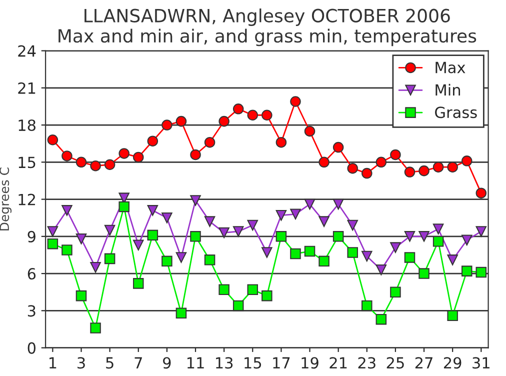  What do you see at coordinates (456, 112) in the screenshot?
I see `legend-label: Grass` at bounding box center [456, 112].